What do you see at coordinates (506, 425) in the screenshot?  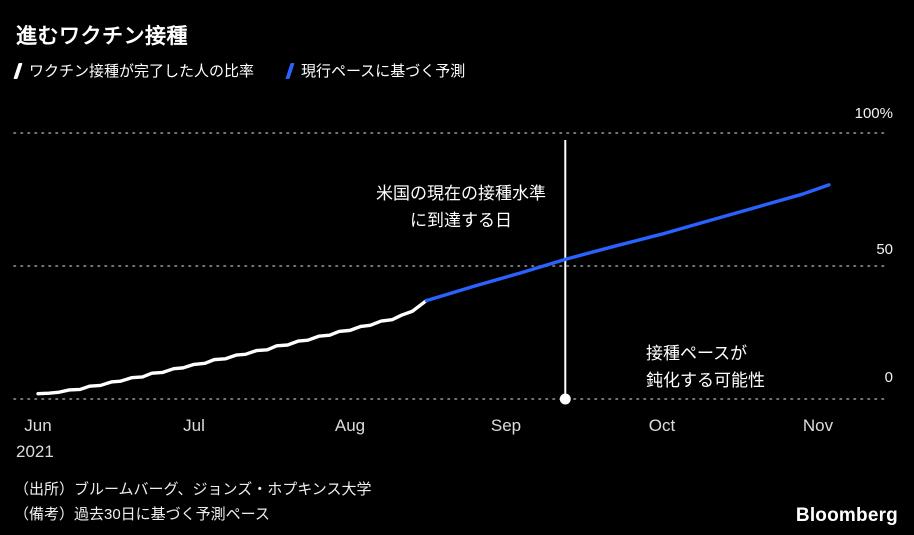 I see `x-tick-sep: Sep` at bounding box center [506, 425].